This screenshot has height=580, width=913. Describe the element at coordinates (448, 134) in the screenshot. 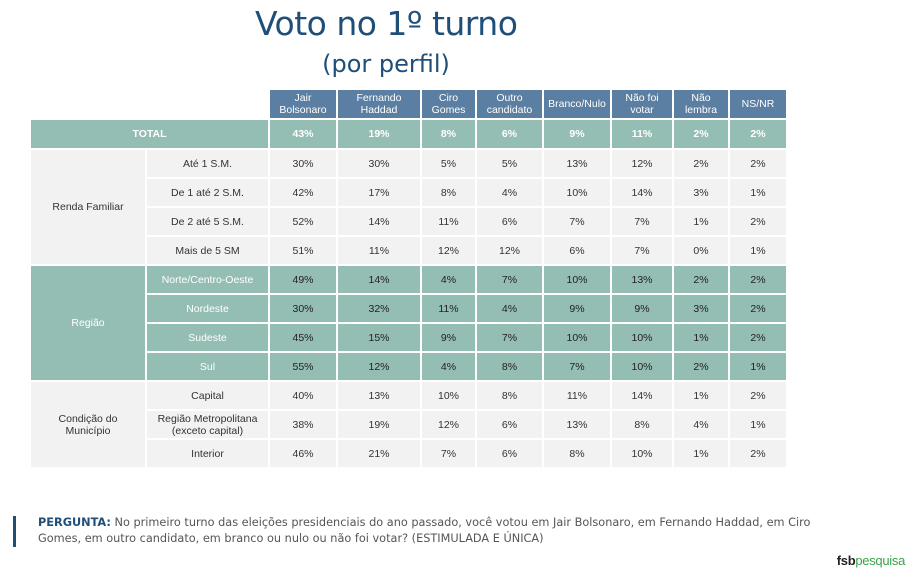

I see `total-cell: 8%` at that location.